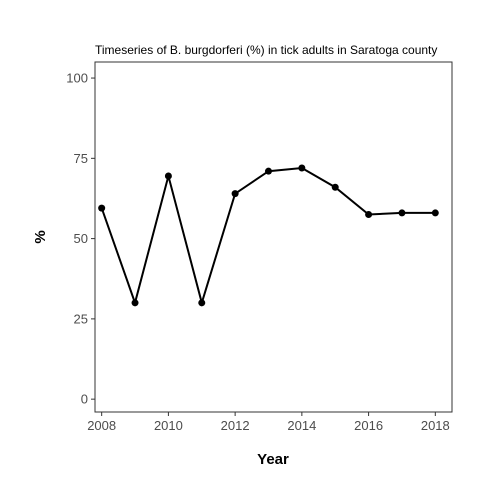  I want to click on x-tick-label: 2016, so click(368, 425).